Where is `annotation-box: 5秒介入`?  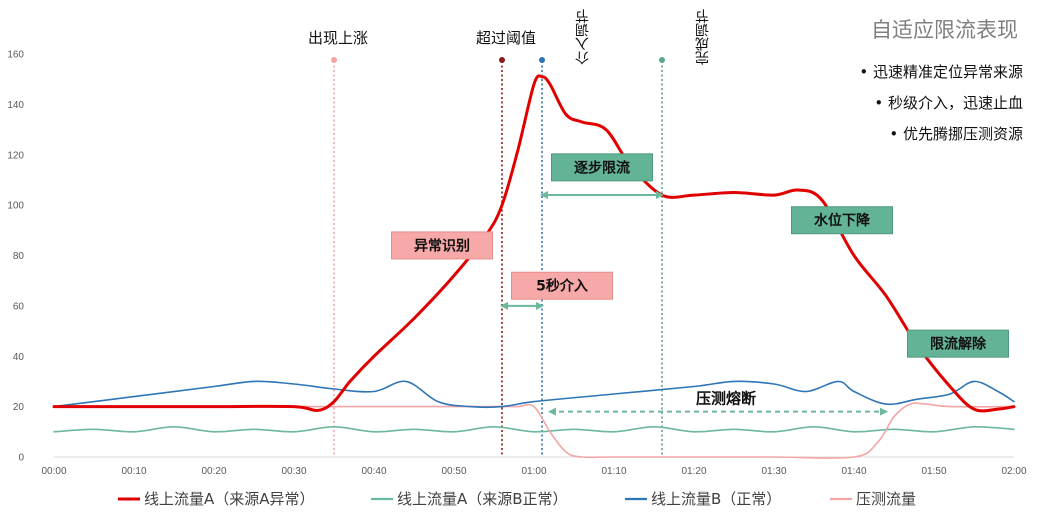
annotation-box: 5秒介入 is located at coordinates (562, 285).